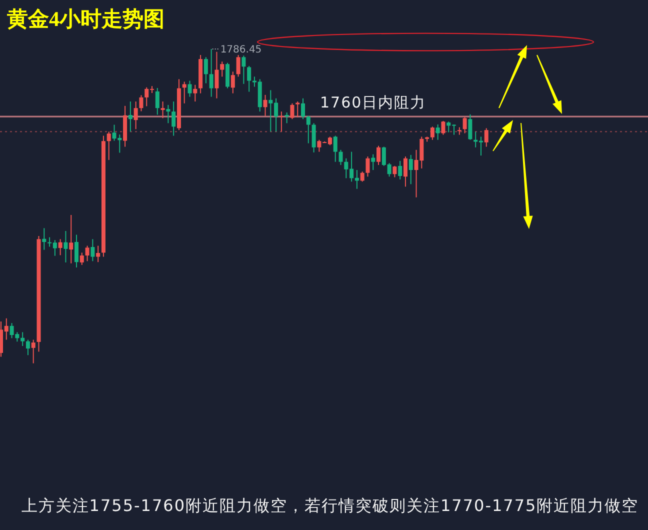 The height and width of the screenshot is (530, 648). I want to click on title: 黄金4小时走势图, so click(85, 19).